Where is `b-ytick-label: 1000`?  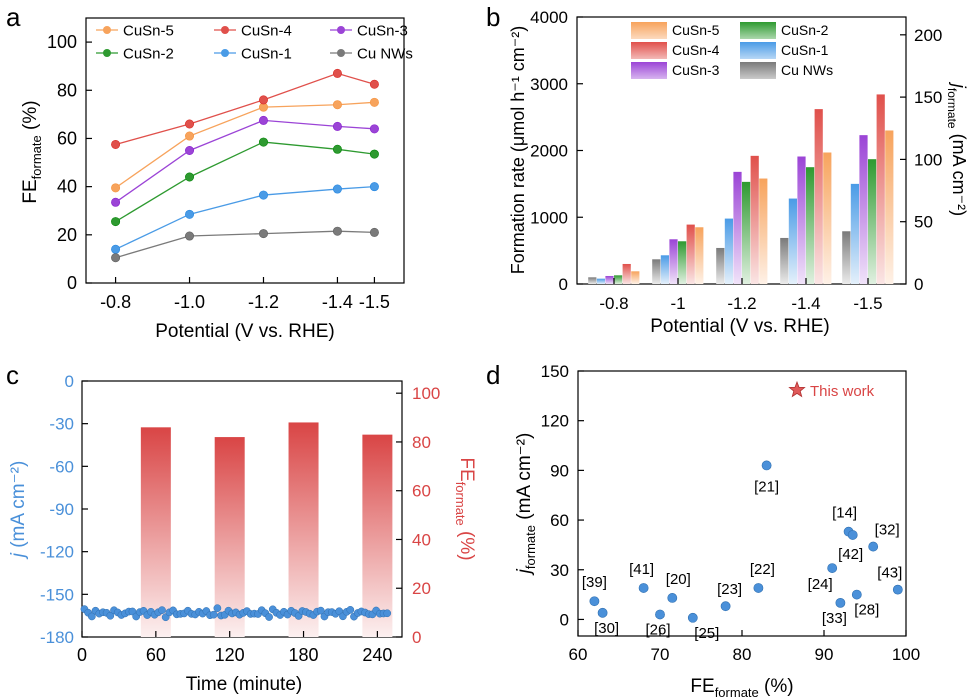 b-ytick-label: 1000 is located at coordinates (549, 217).